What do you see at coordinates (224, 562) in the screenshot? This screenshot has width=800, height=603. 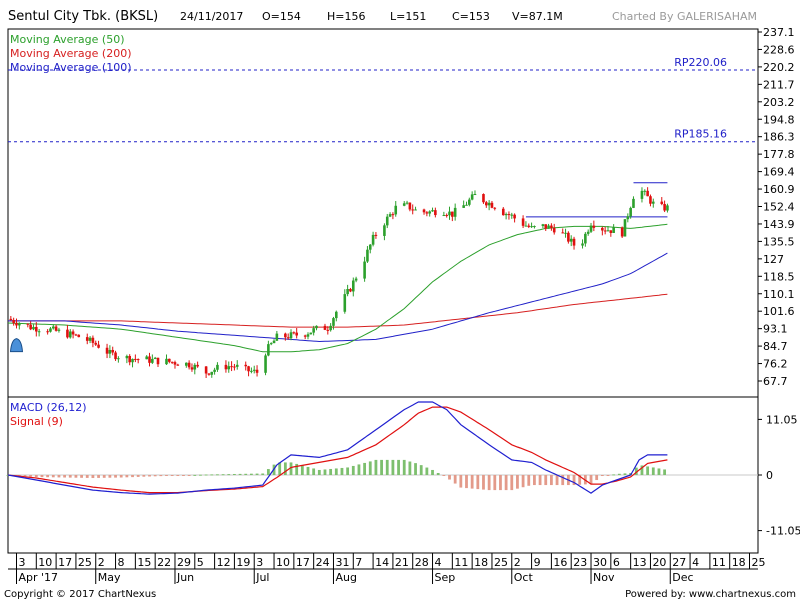 I see `x-tick-label: 12` at bounding box center [224, 562].